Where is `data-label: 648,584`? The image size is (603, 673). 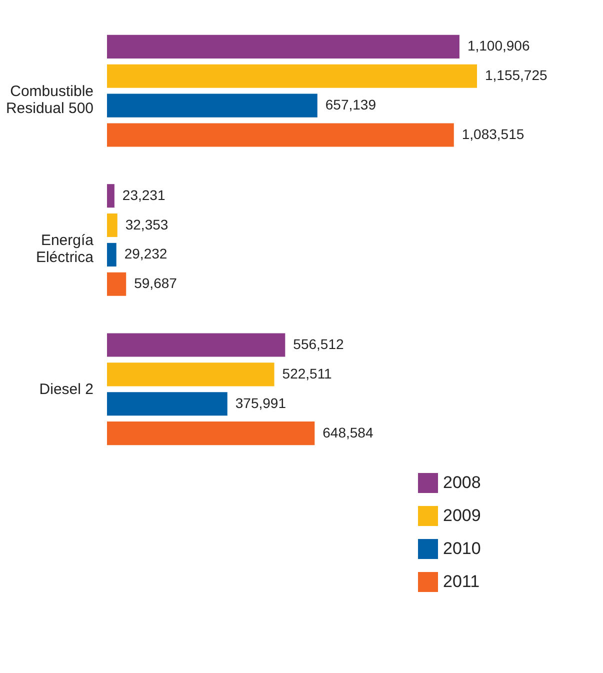
data-label: 648,584 is located at coordinates (348, 432).